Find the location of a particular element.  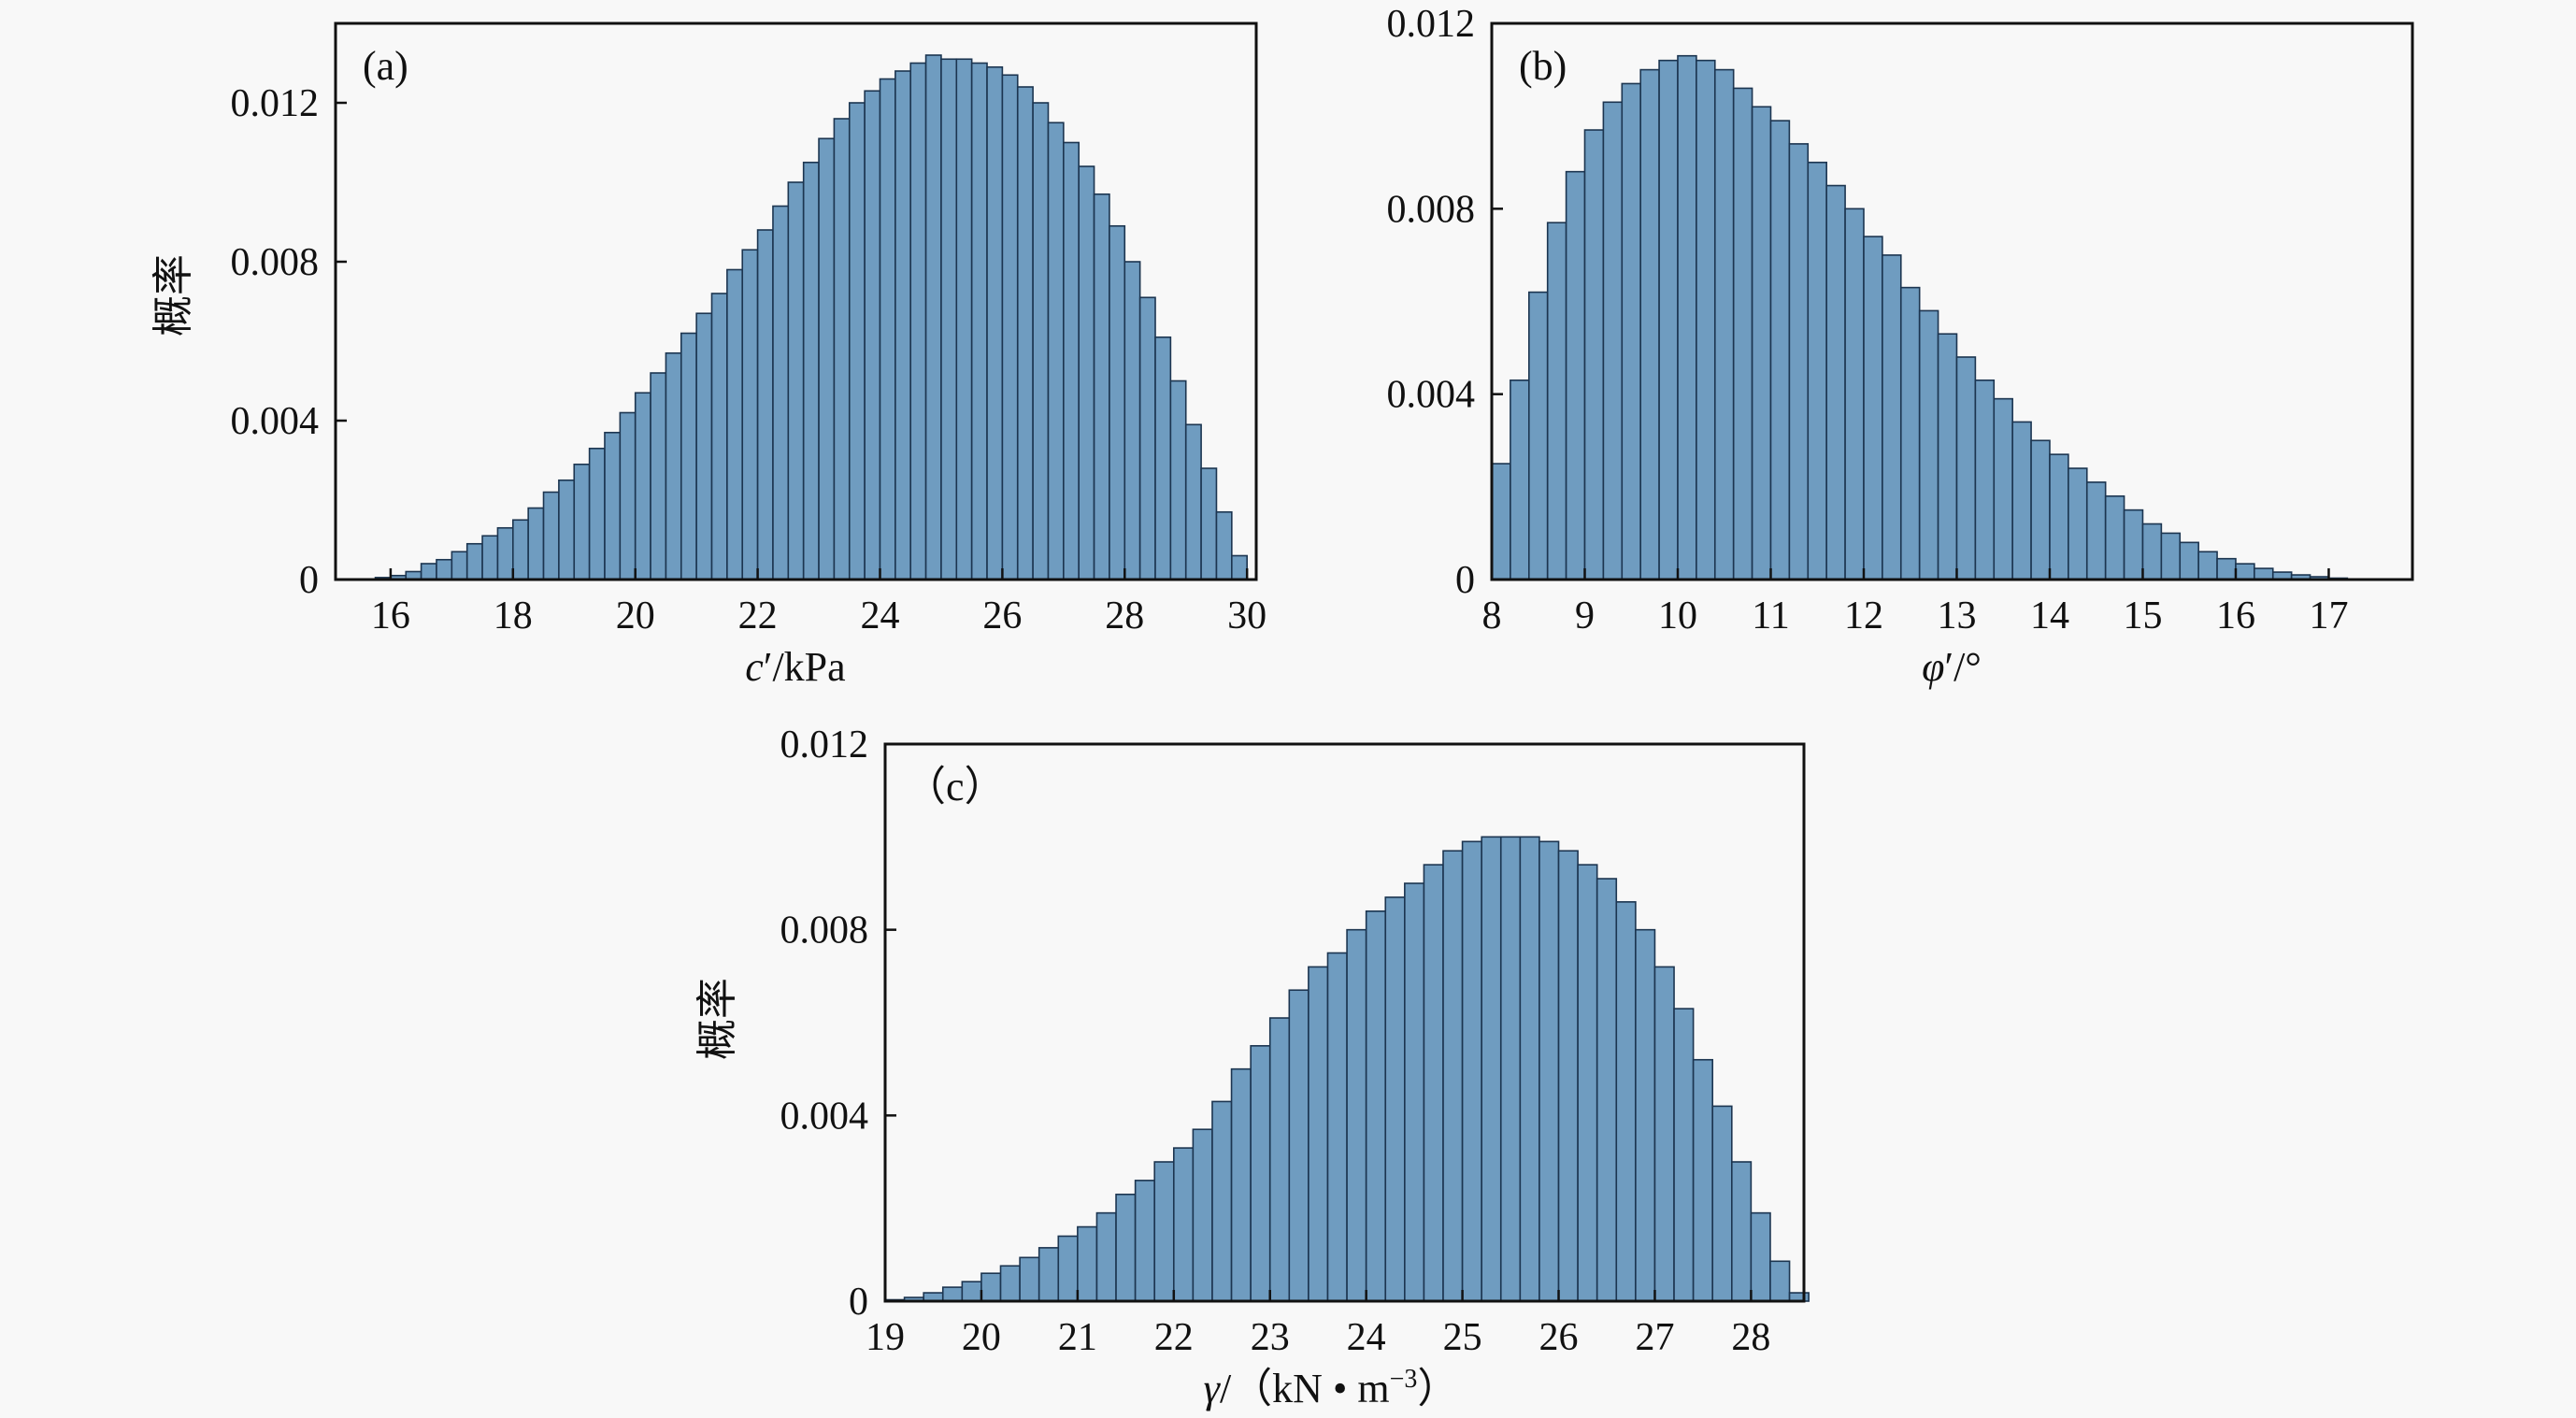

x-tick-label: 23 is located at coordinates (1270, 1337).